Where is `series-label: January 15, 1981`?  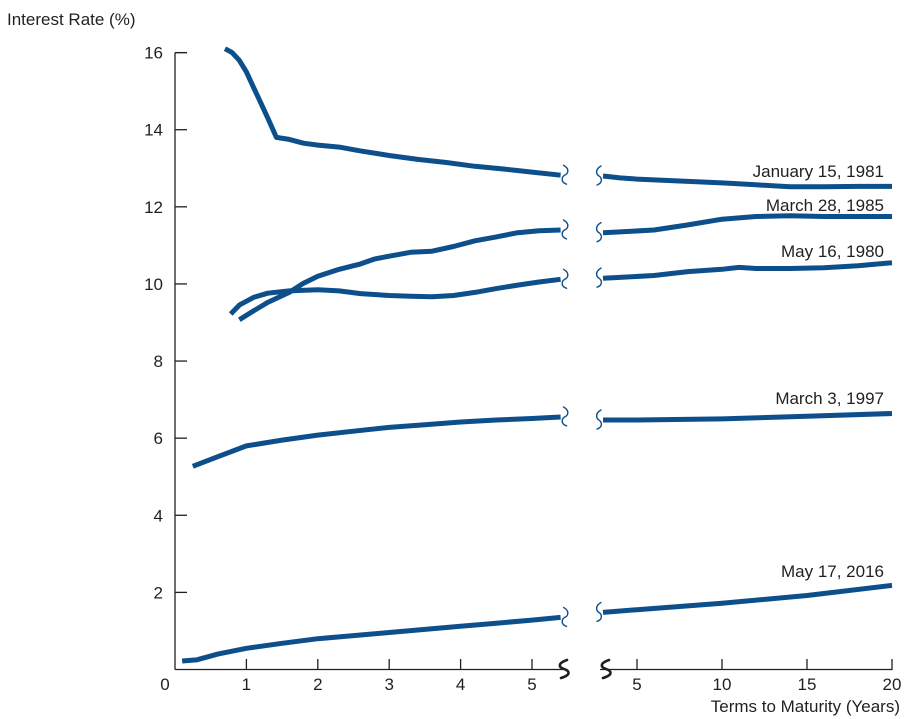
series-label: January 15, 1981 is located at coordinates (818, 171).